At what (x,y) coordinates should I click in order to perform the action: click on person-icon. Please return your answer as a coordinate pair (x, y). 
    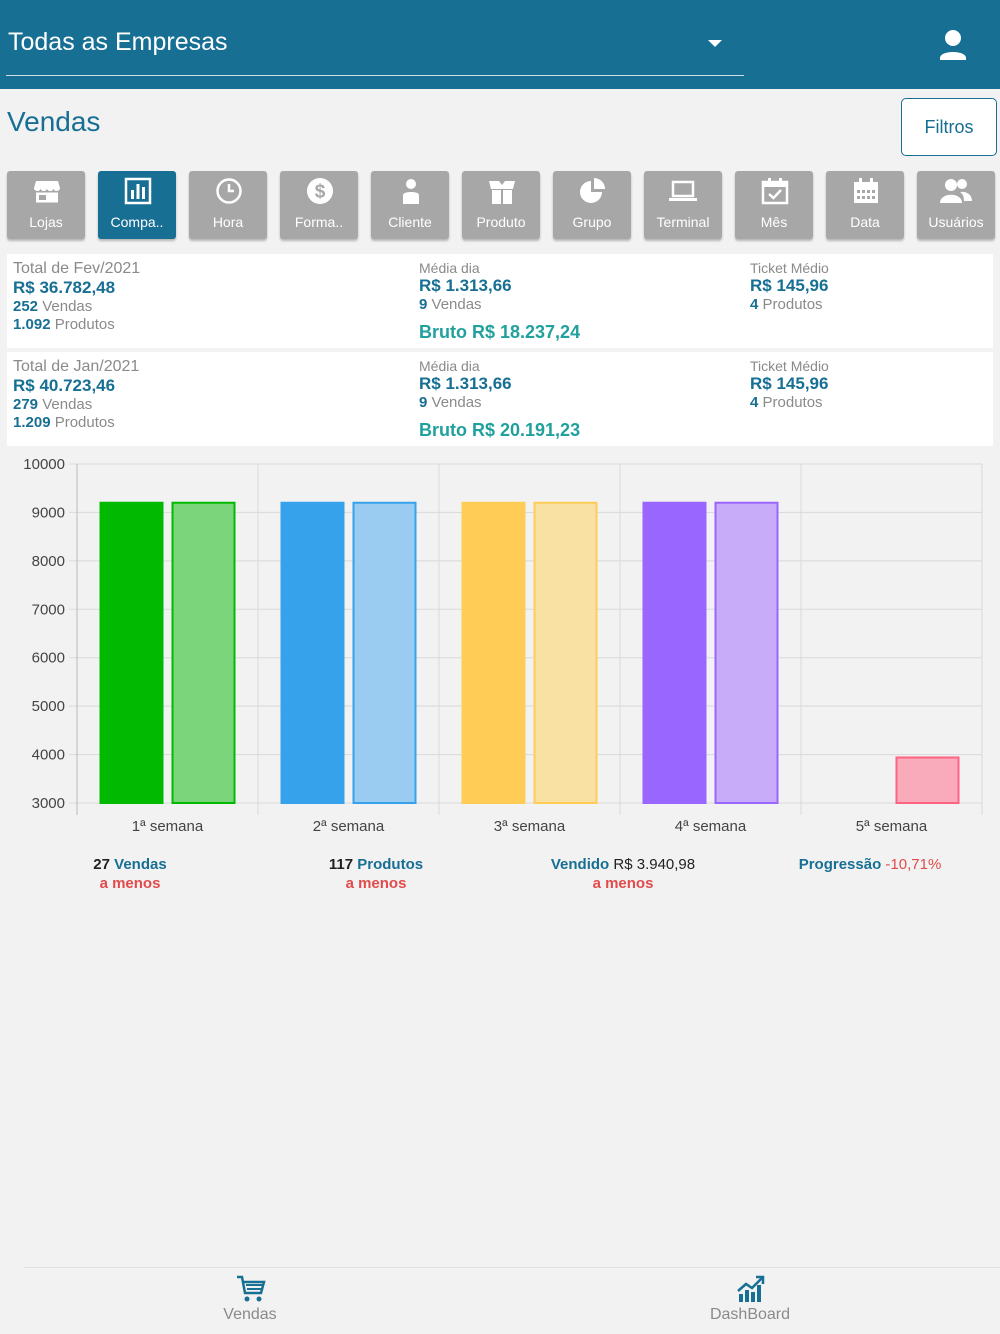
    Looking at the image, I should click on (411, 191).